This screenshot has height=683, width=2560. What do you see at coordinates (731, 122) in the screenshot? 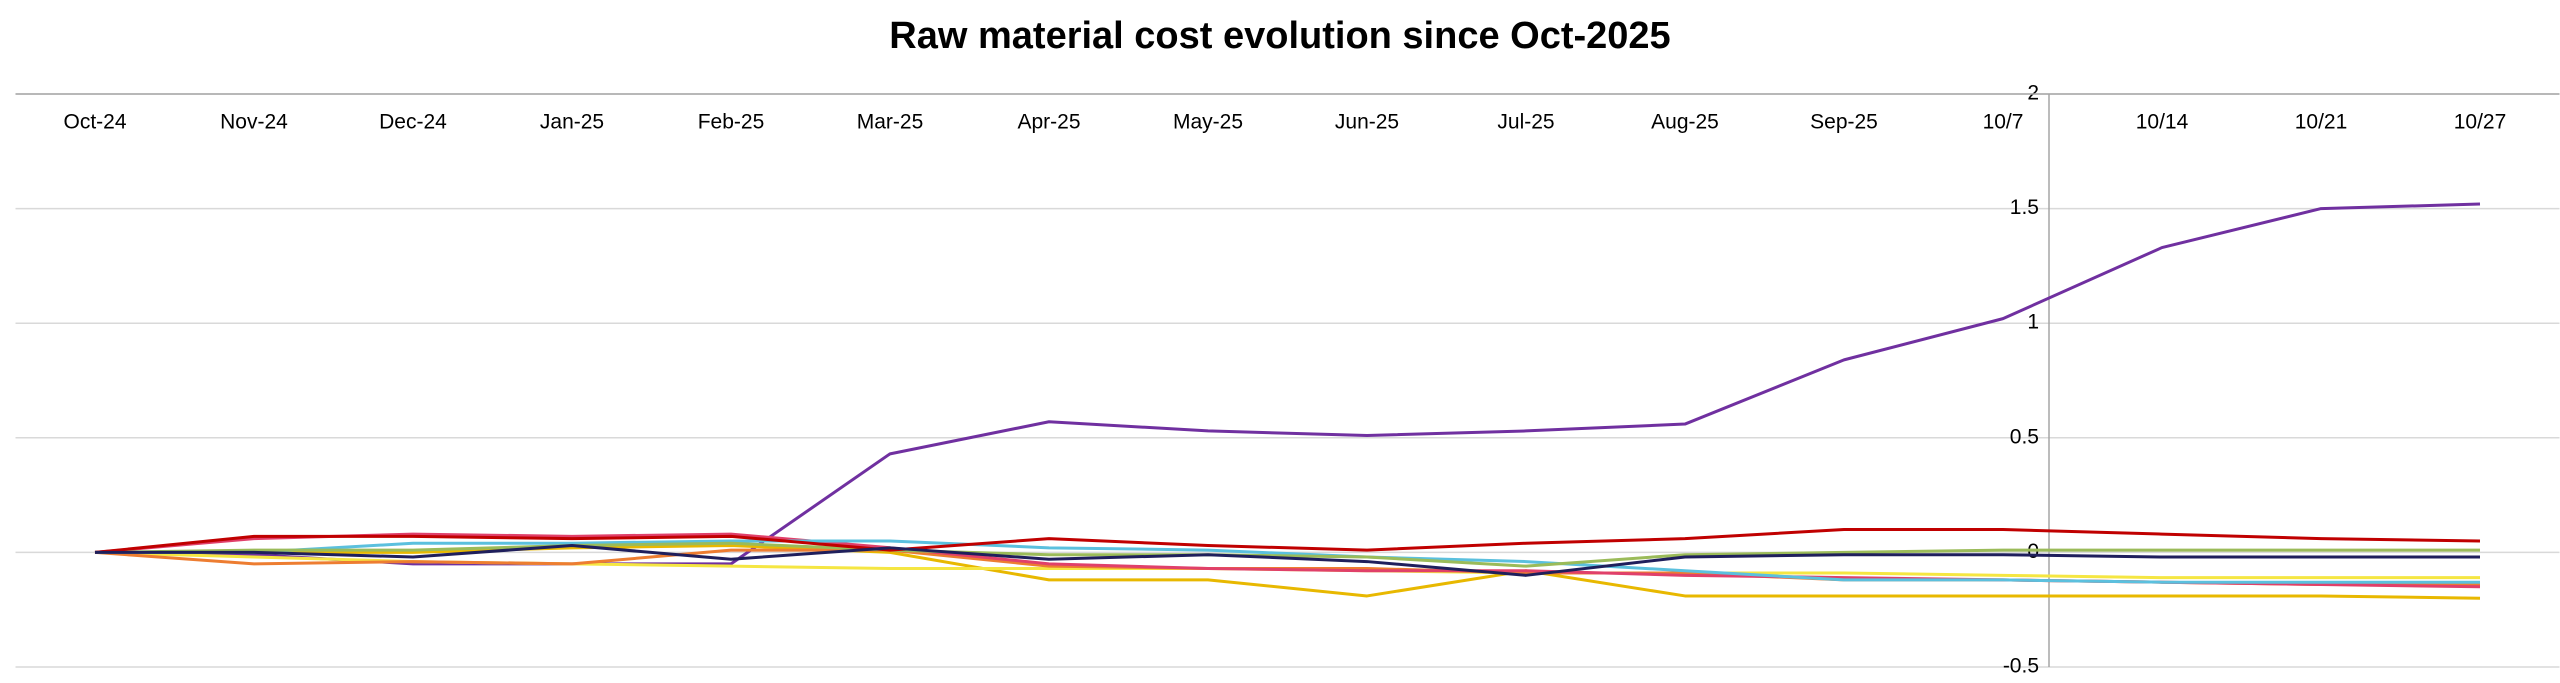
I see `x-tick-label: Feb-25` at bounding box center [731, 122].